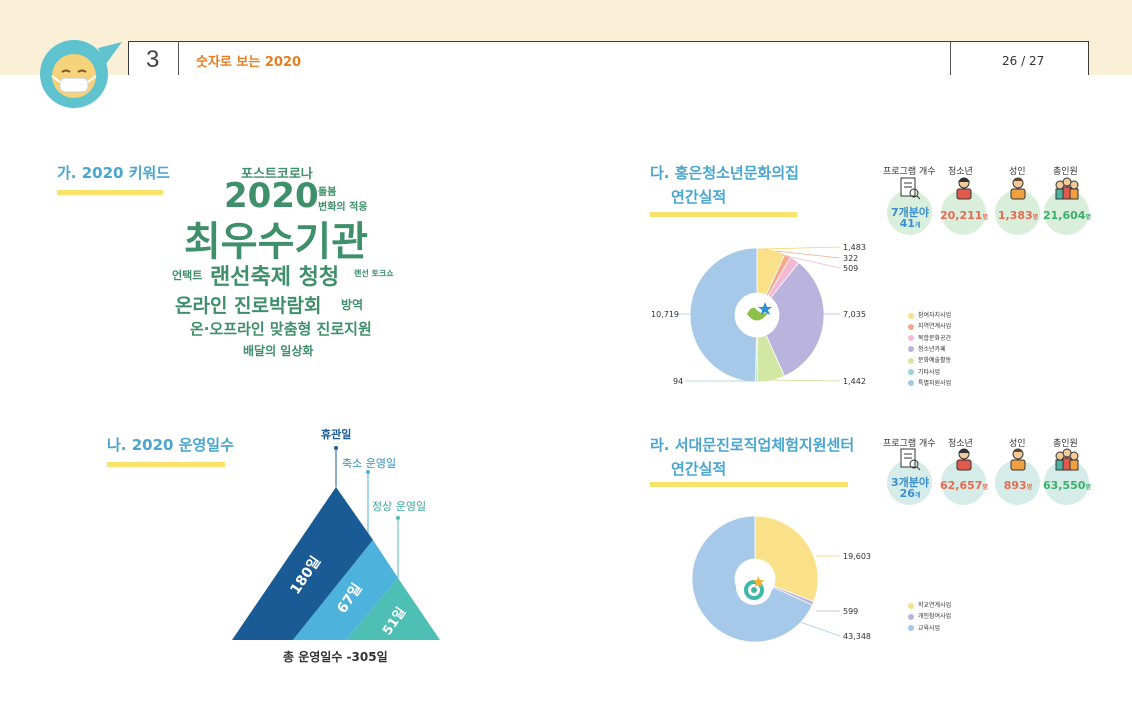 This screenshot has width=1132, height=705. Describe the element at coordinates (935, 361) in the screenshot. I see `legend-label: 문화예술활동` at that location.